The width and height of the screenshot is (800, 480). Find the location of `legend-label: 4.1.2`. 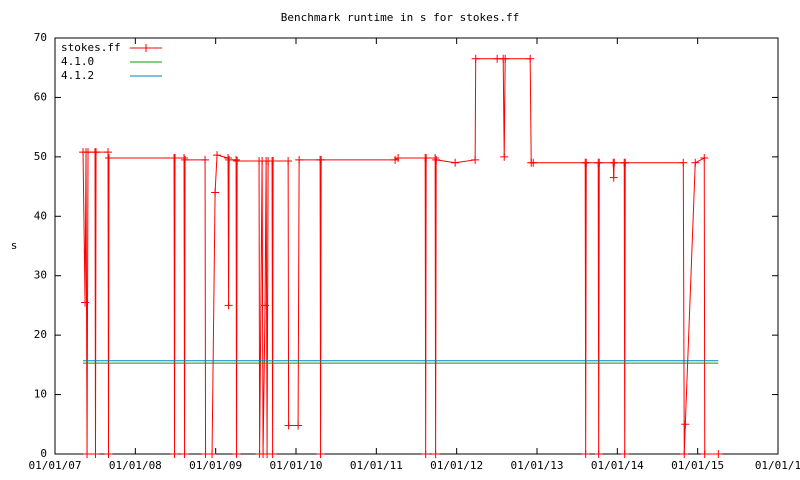

legend-label: 4.1.2 is located at coordinates (77, 75).